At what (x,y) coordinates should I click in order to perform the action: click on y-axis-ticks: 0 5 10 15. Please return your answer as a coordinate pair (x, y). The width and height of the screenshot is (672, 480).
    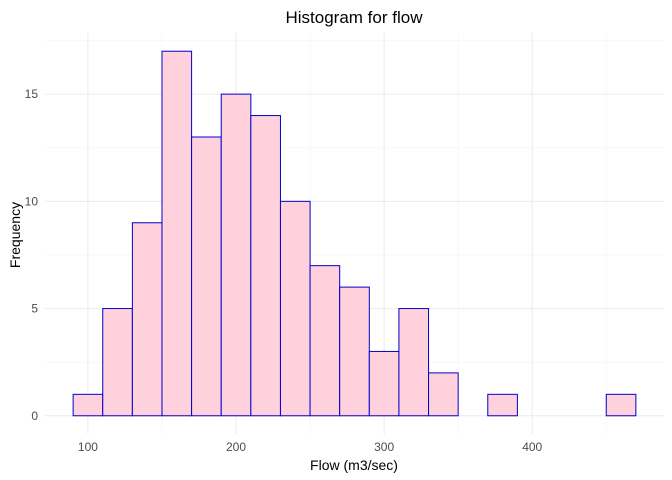
    Looking at the image, I should click on (32, 255).